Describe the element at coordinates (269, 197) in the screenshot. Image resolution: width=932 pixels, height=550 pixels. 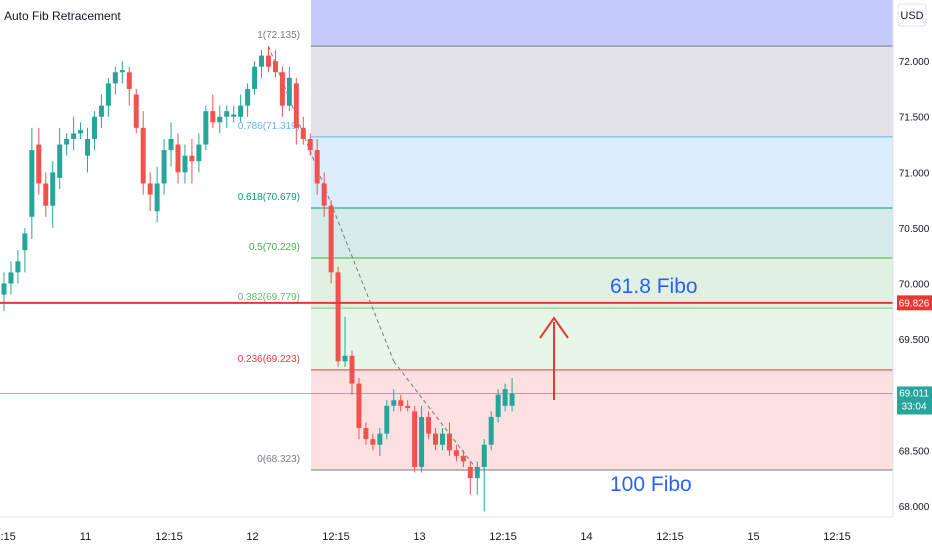
I see `fib-level-label: 0.618(70.679)` at that location.